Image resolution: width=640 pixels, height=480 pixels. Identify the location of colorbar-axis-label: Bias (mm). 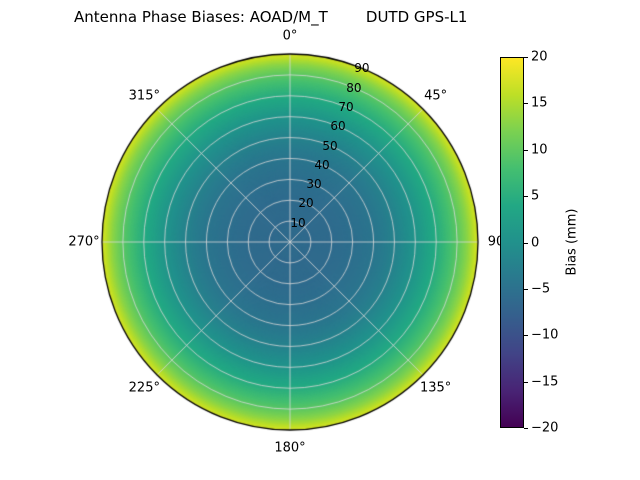
(572, 242).